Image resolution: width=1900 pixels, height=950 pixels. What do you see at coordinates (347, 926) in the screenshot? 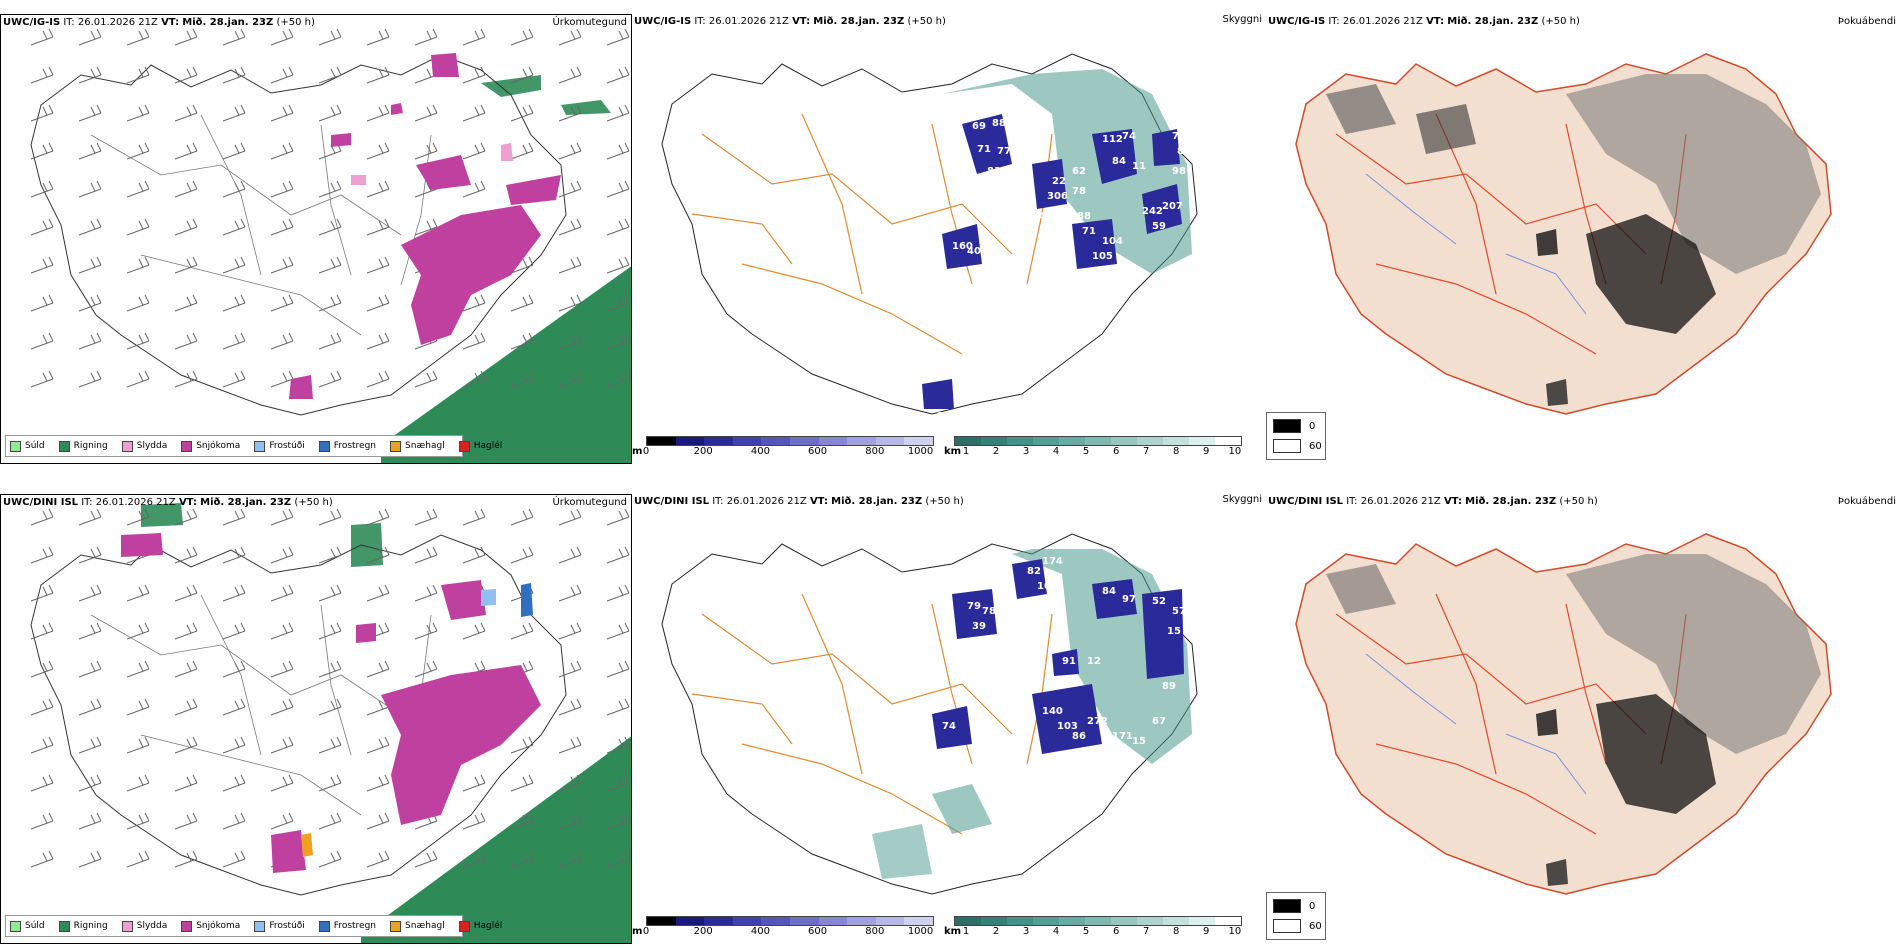
I see `legend-item: Frostregn` at bounding box center [347, 926].